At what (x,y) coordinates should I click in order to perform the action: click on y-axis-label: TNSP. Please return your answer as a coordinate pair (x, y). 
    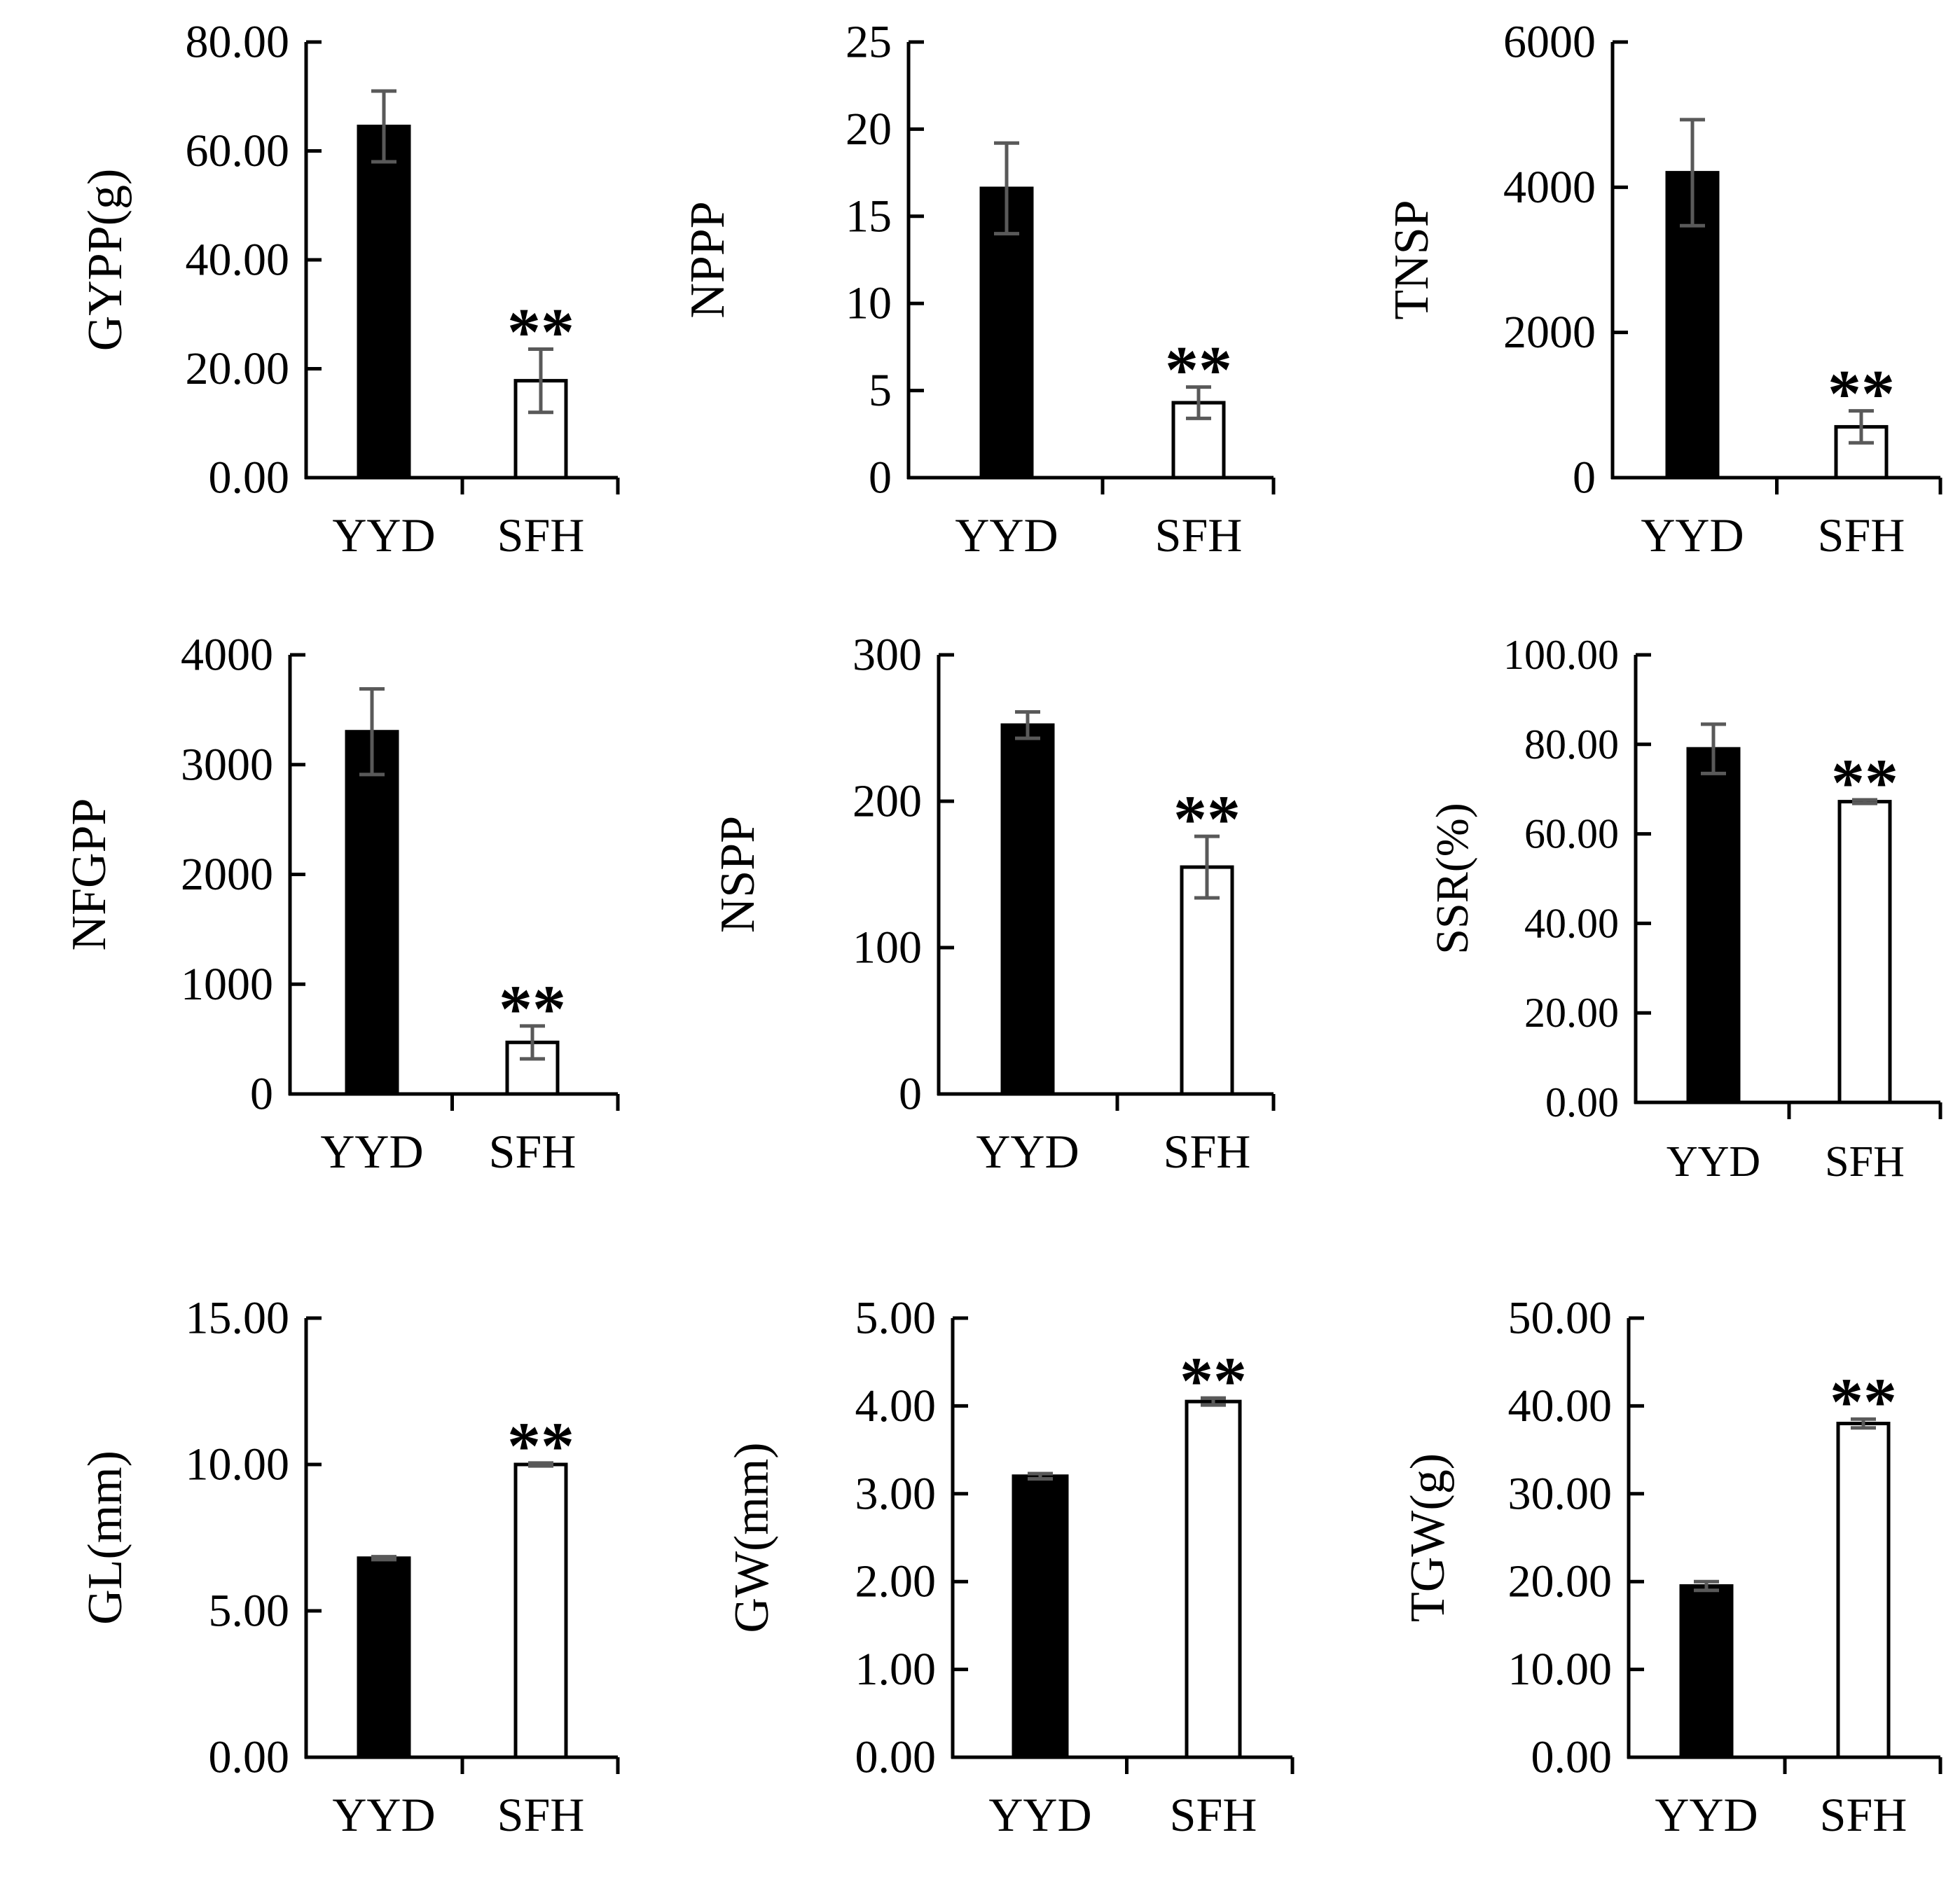
    Looking at the image, I should click on (1412, 259).